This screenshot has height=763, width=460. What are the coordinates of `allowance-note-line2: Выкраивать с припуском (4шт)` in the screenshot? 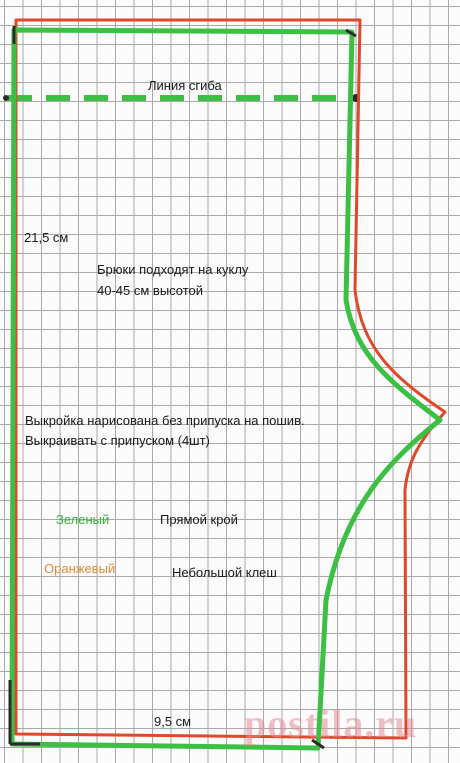 It's located at (117, 440).